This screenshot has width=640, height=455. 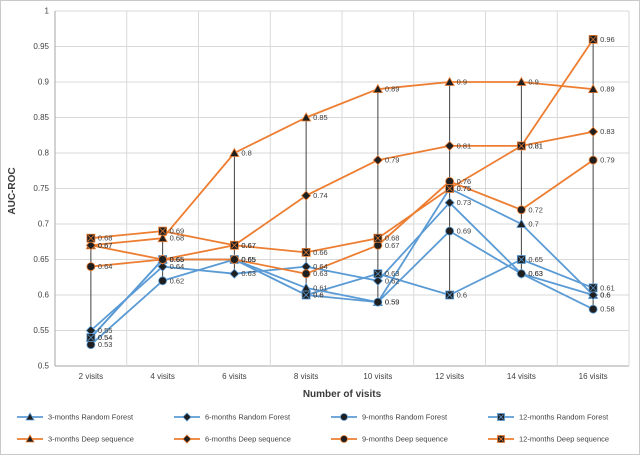 What do you see at coordinates (234, 376) in the screenshot?
I see `x-tick-label: 6 visits` at bounding box center [234, 376].